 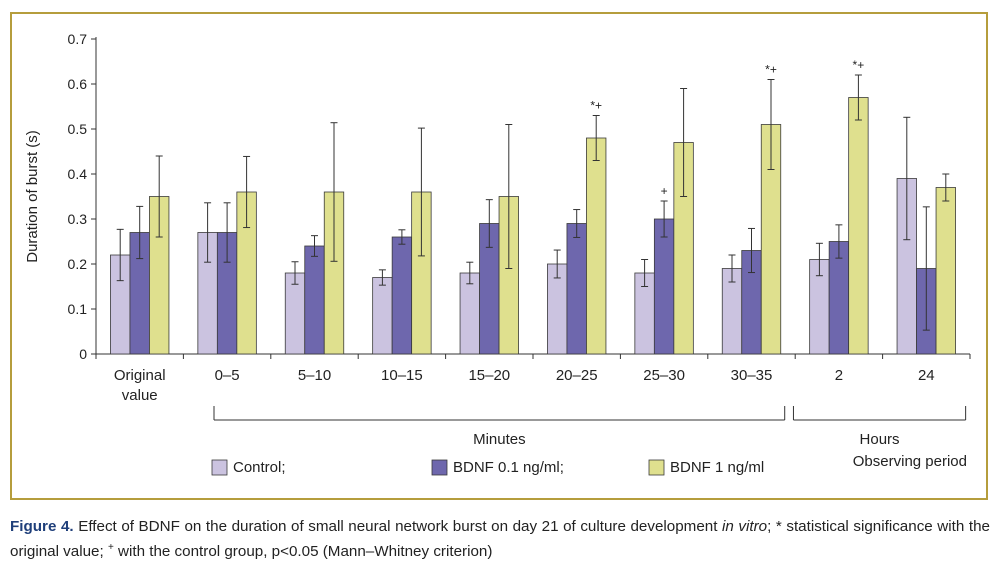 I want to click on caption-italic: in vitro, so click(x=745, y=526).